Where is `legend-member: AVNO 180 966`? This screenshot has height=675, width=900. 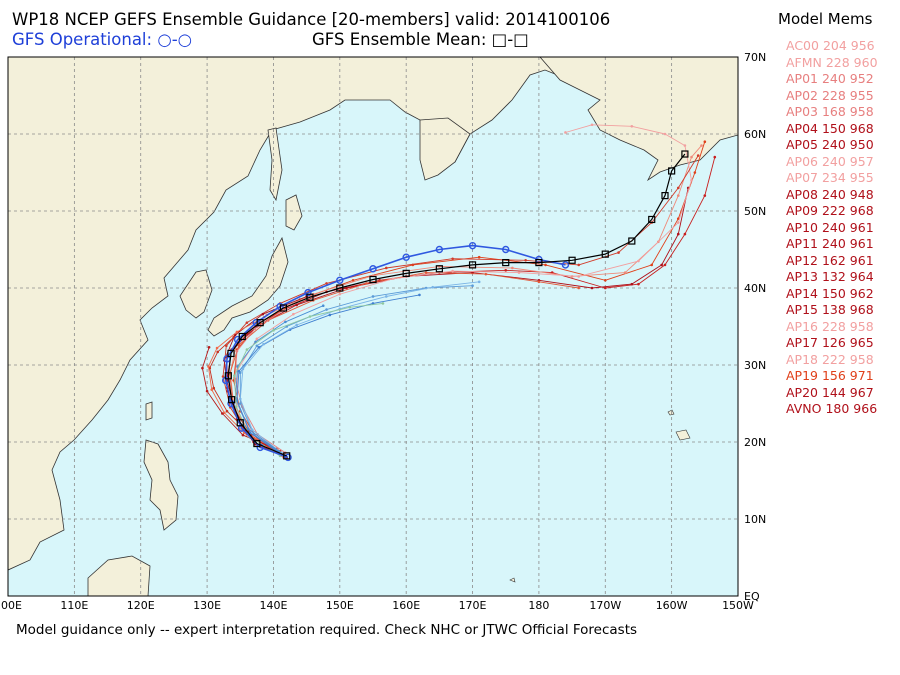
legend-member: AVNO 180 966 is located at coordinates (832, 408).